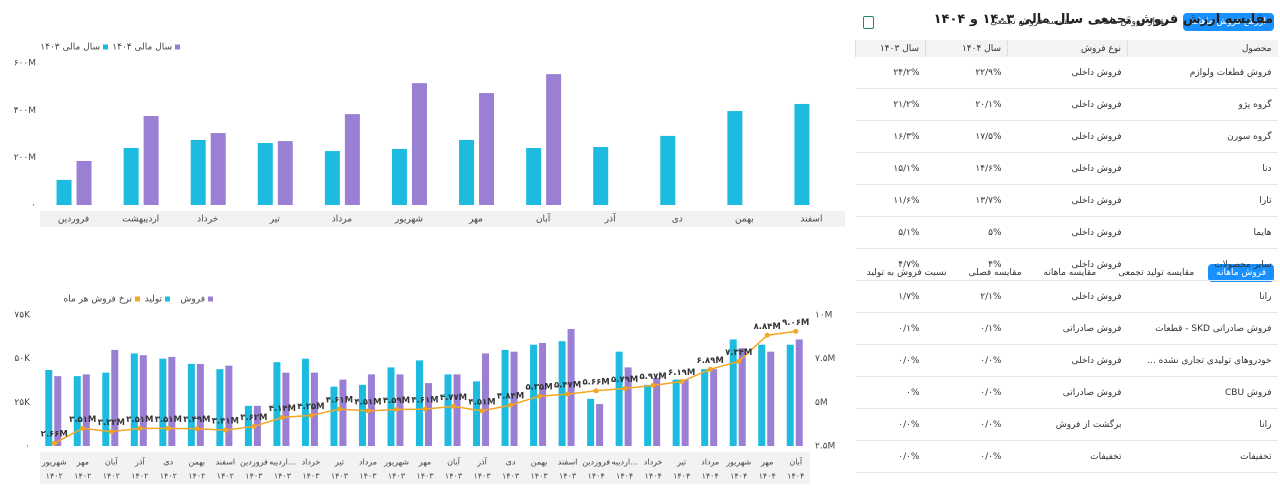  Describe the element at coordinates (453, 398) in the screenshot. I see `data-label: ۴.۷۷M` at that location.